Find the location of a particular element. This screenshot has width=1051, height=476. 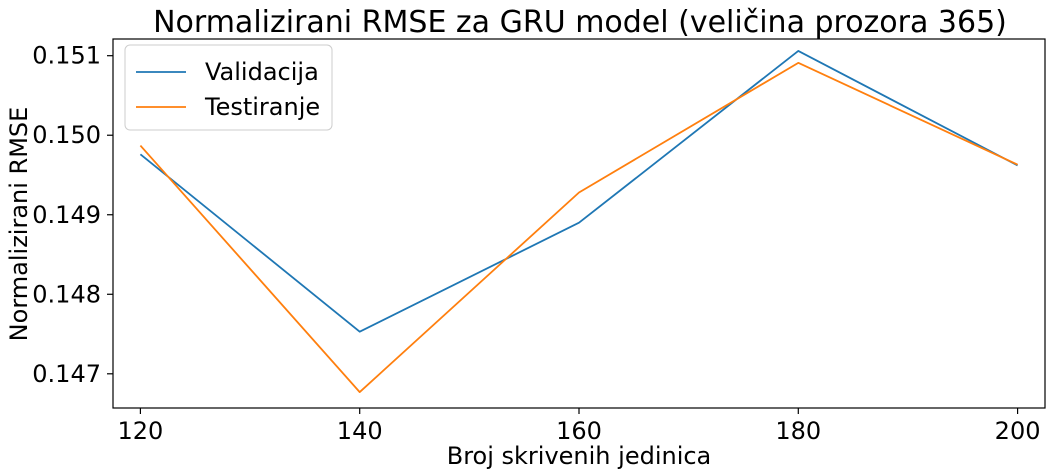

x-tick-label: 120 is located at coordinates (141, 431).